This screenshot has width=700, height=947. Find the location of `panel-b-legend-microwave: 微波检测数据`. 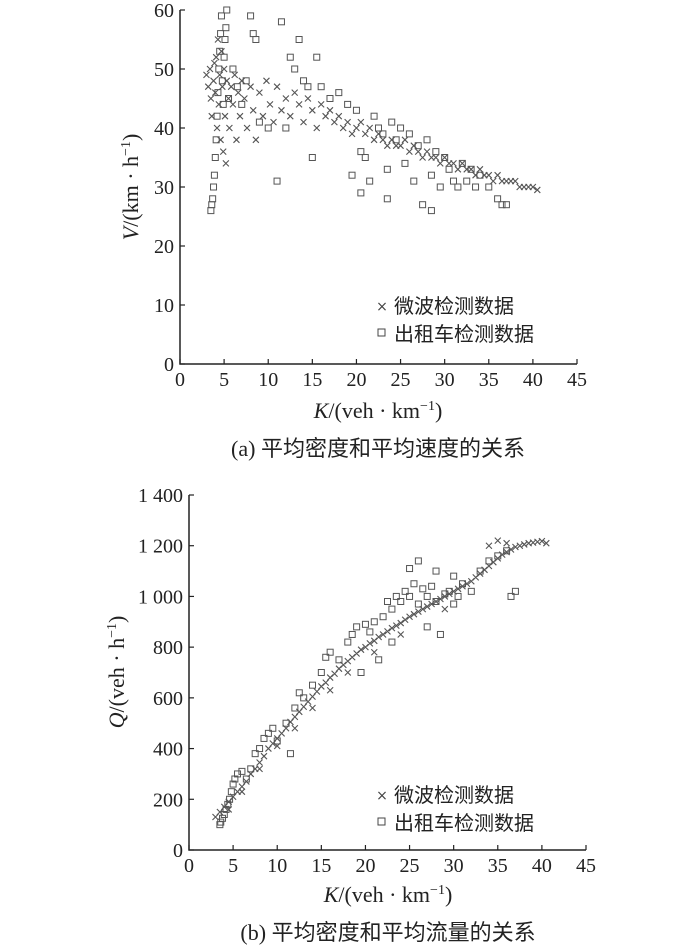

panel-b-legend-microwave: 微波检测数据 is located at coordinates (454, 795).